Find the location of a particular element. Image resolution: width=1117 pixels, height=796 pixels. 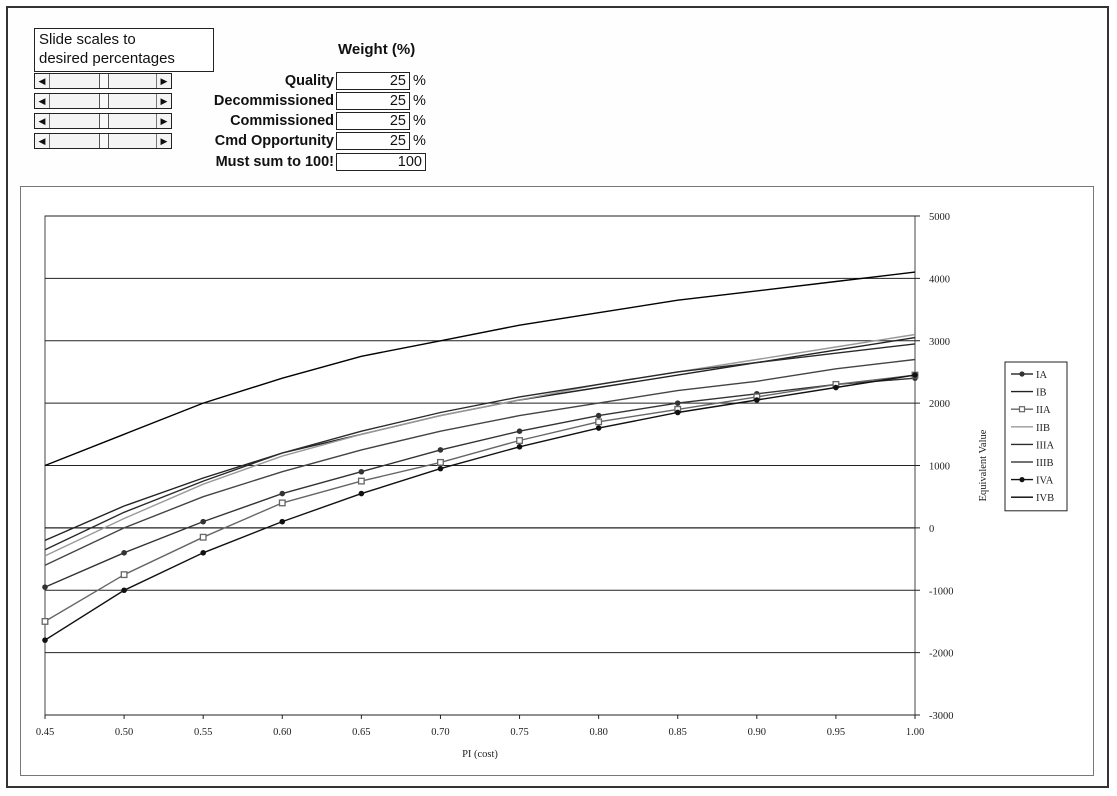

weight-label-decommissioned: Decommissioned is located at coordinates (273, 101).